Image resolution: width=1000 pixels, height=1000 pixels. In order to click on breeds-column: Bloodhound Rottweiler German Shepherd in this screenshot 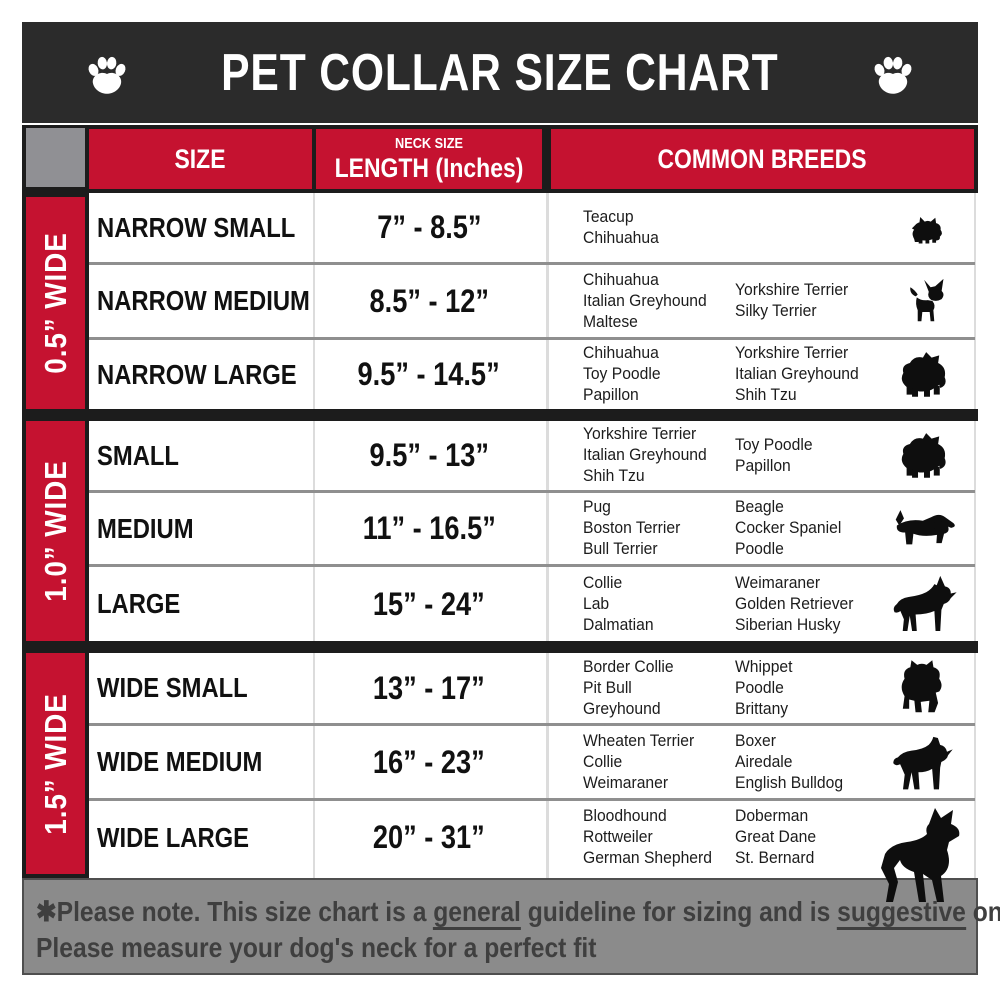, I will do `click(647, 837)`.